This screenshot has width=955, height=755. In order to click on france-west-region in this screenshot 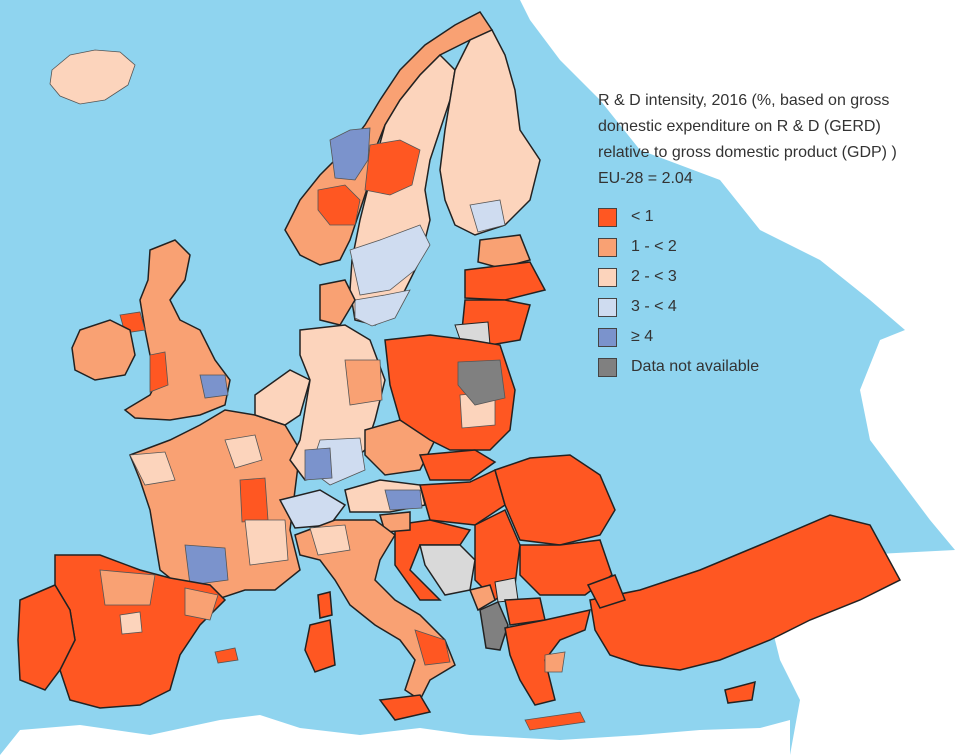, I will do `click(152, 468)`.